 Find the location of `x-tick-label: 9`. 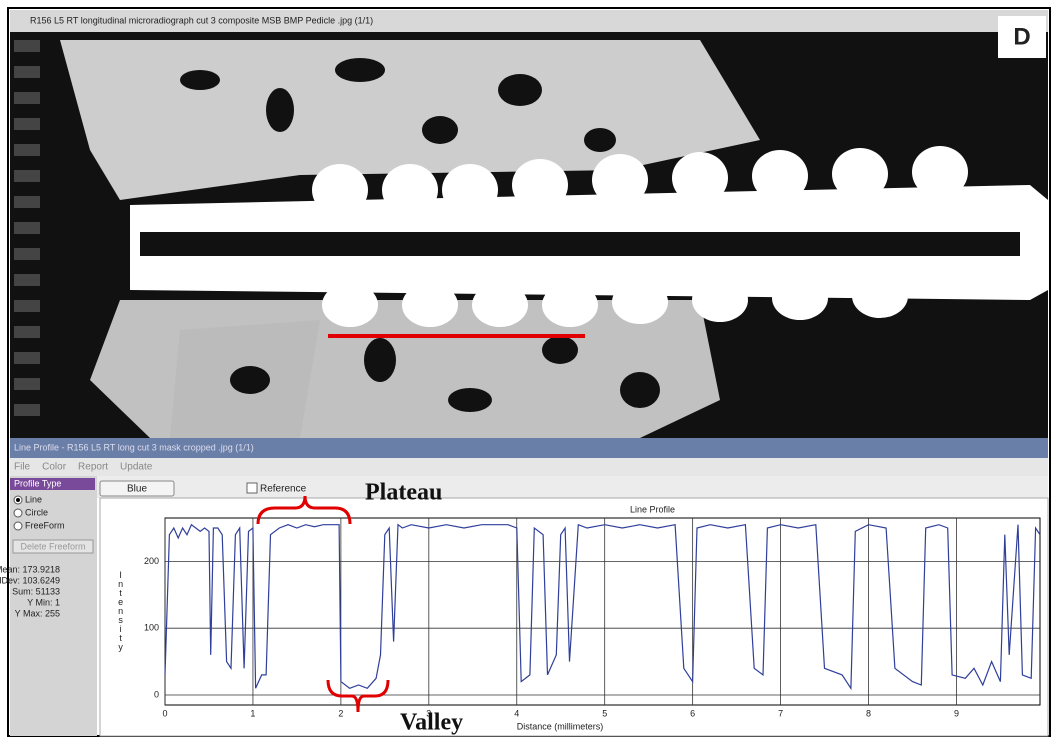

x-tick-label: 9 is located at coordinates (956, 713).